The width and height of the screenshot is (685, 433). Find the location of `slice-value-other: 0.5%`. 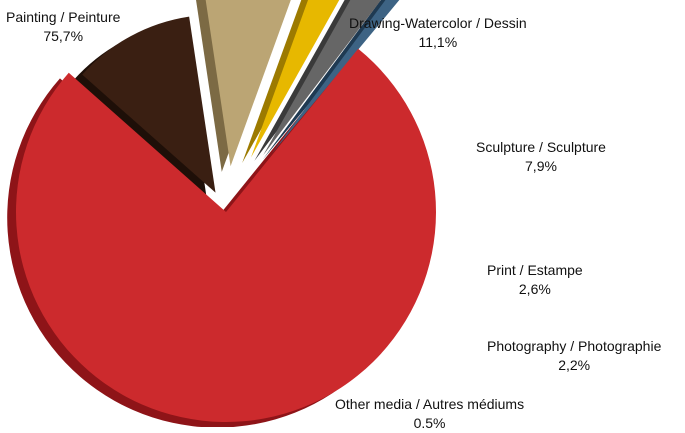

slice-value-other: 0.5% is located at coordinates (429, 423).